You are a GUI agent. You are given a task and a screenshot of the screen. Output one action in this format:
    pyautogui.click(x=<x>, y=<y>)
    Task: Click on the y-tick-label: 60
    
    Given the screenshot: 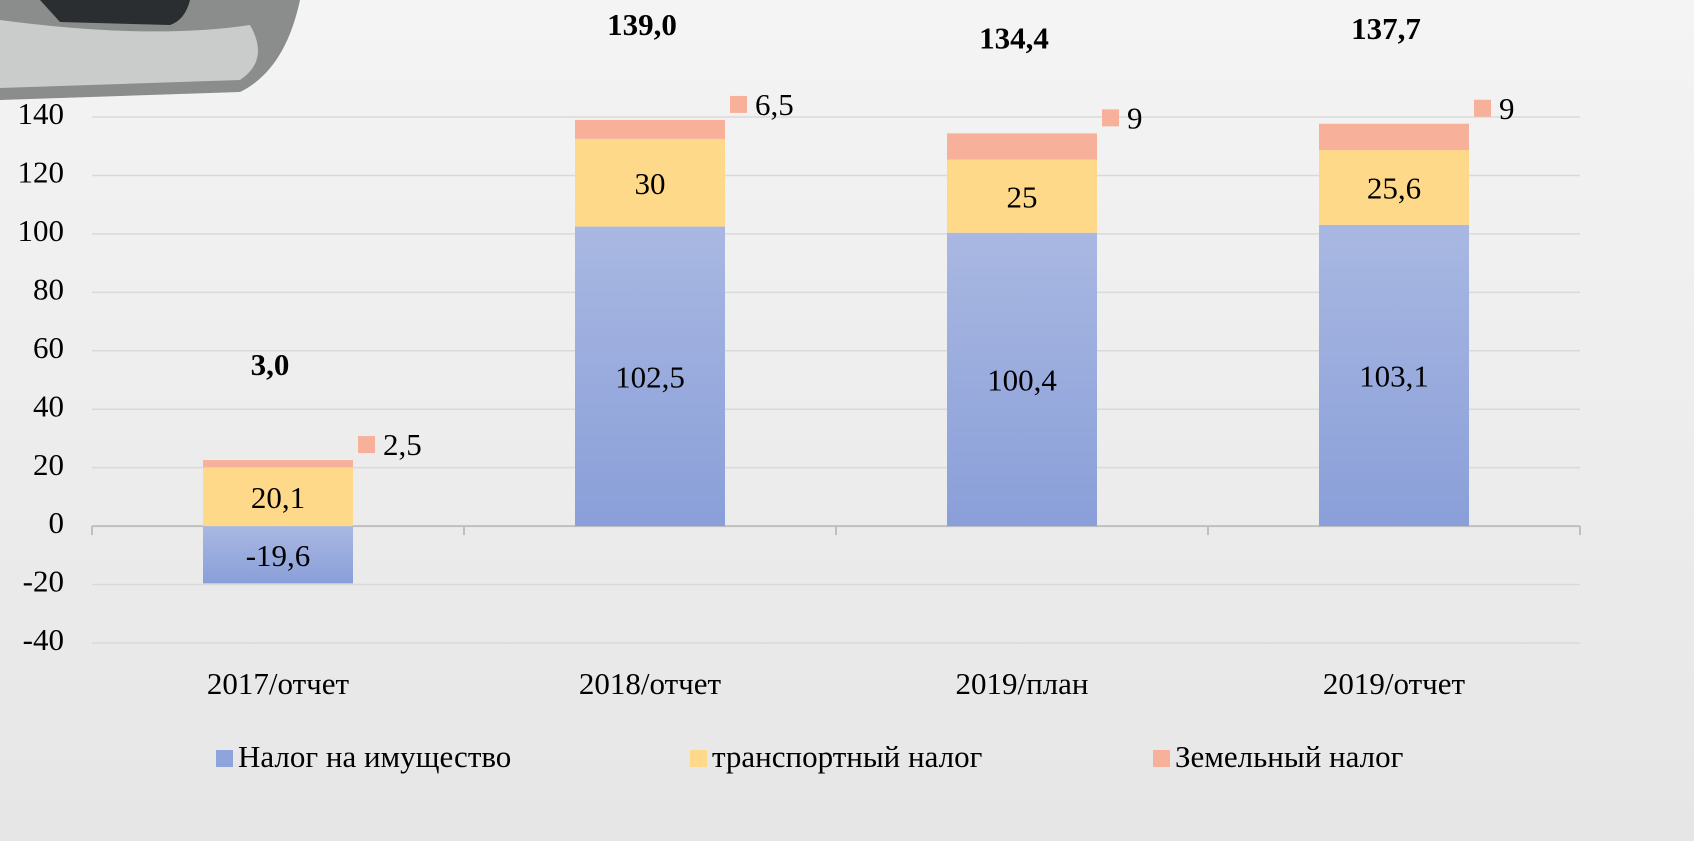 What is the action you would take?
    pyautogui.click(x=48, y=347)
    